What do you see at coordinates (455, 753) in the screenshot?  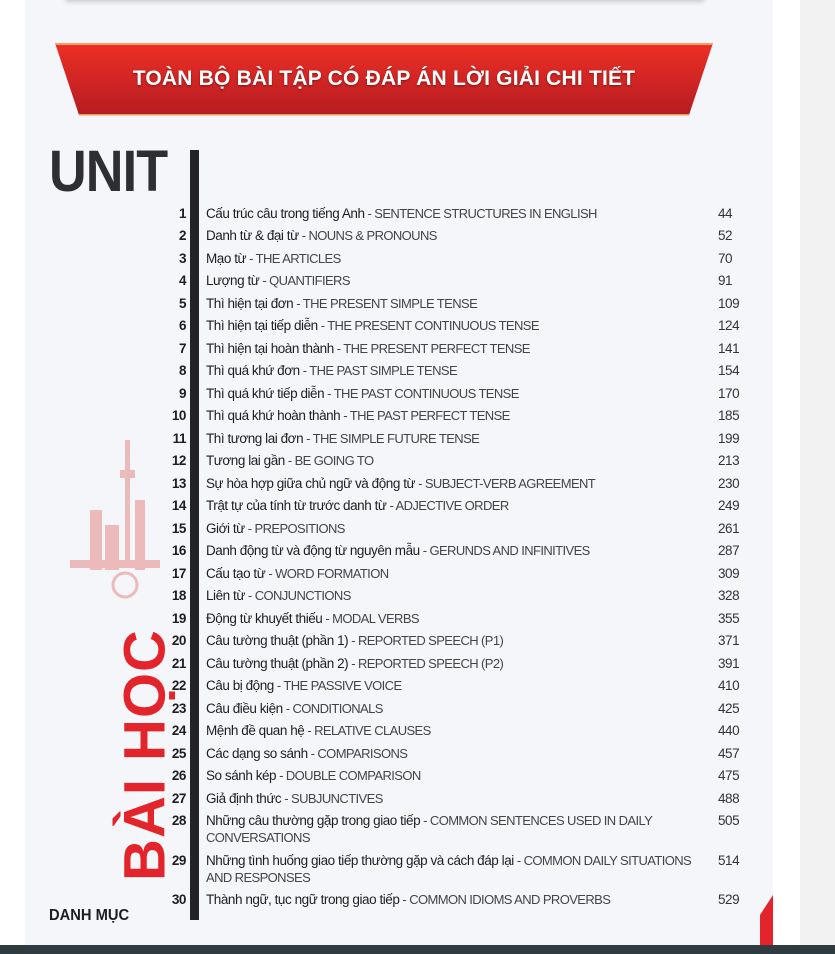 I see `toc-row: 25 Các dạng so sánh - COMPARISONS 457` at bounding box center [455, 753].